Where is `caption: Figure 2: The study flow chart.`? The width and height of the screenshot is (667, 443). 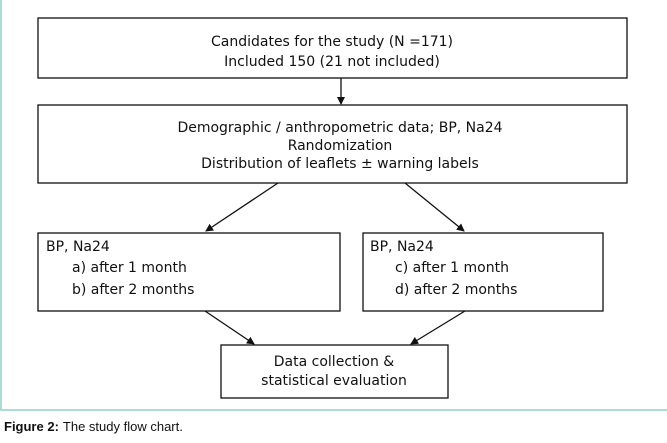 caption: Figure 2: The study flow chart. is located at coordinates (93, 426).